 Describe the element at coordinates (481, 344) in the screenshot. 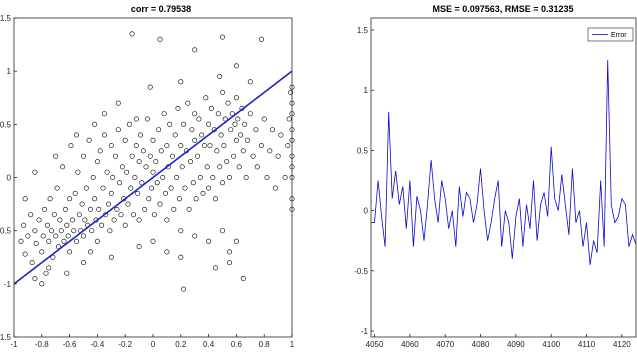

I see `x-tick-label: 4080` at that location.